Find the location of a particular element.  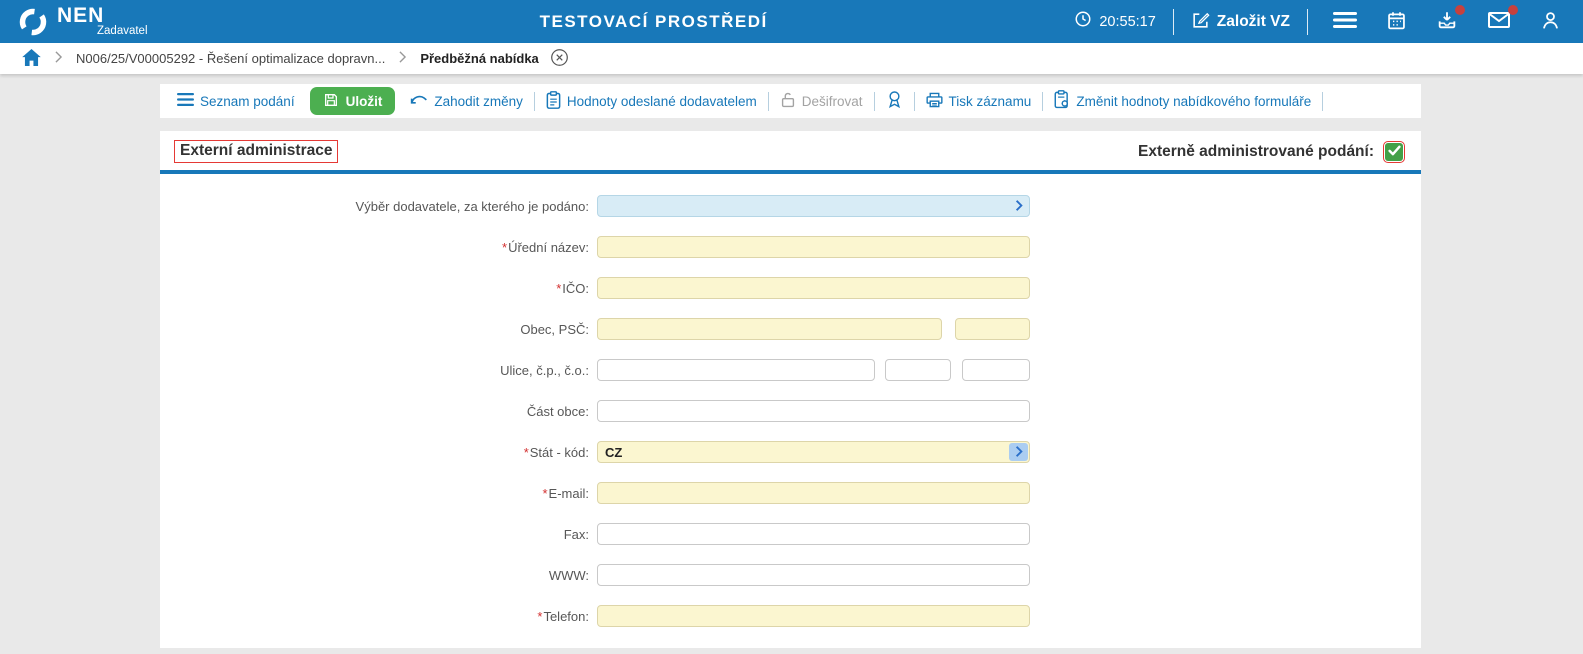

nen-logo: NEN Zadavatel is located at coordinates (125, 21).